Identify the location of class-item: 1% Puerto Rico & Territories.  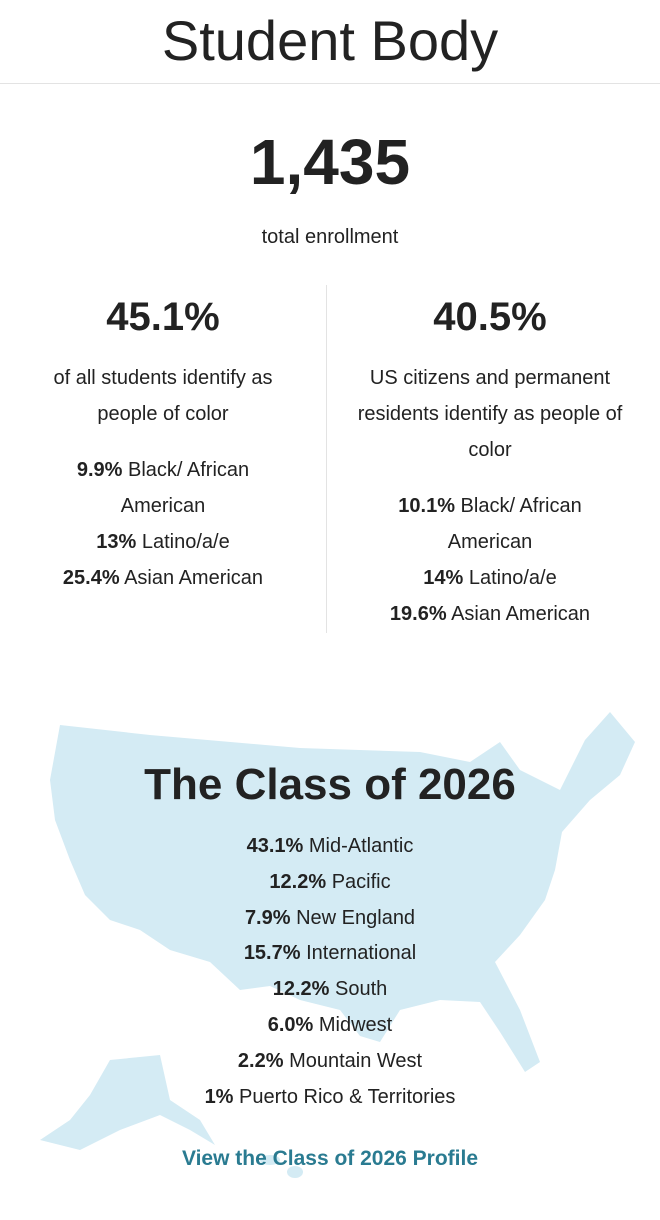
(330, 1098).